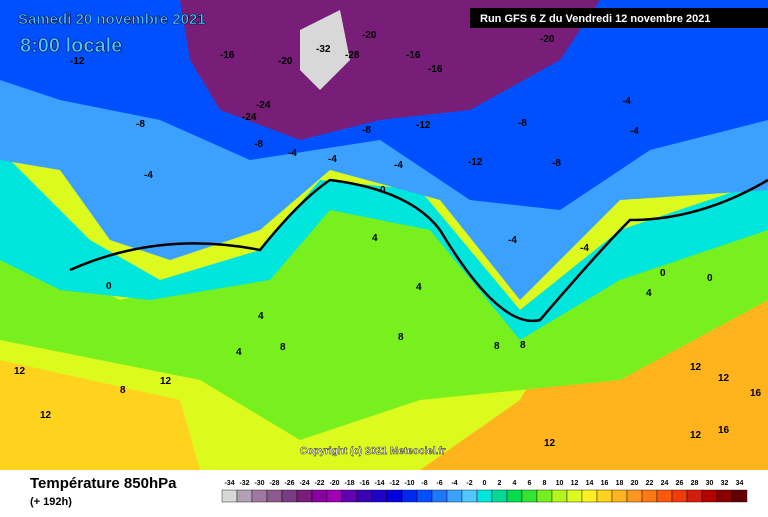  Describe the element at coordinates (665, 483) in the screenshot. I see `scale-label: 24` at that location.